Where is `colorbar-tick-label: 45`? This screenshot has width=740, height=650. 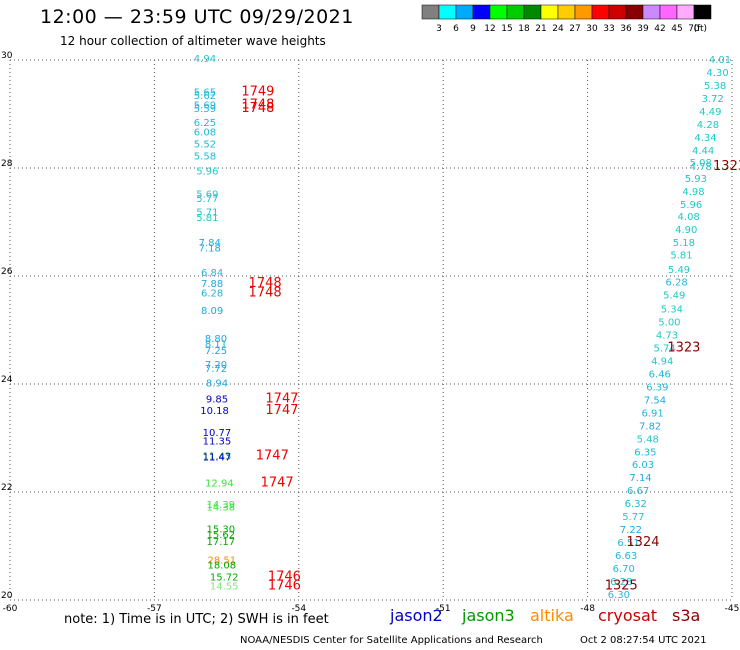
colorbar-tick-label: 45 is located at coordinates (676, 29).